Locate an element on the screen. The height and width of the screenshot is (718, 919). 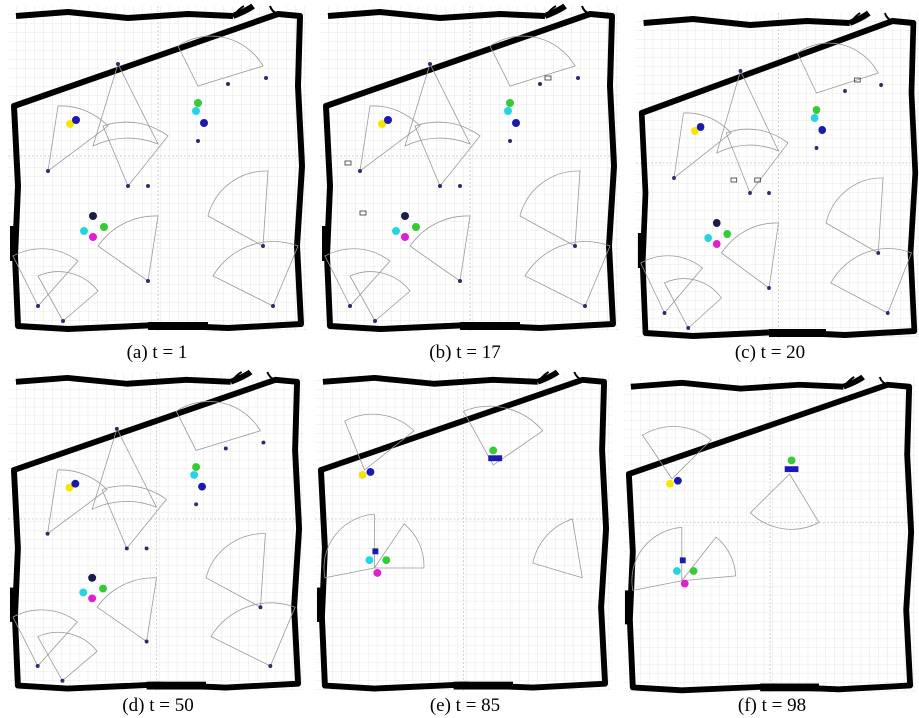
panel-d is located at coordinates (156, 531).